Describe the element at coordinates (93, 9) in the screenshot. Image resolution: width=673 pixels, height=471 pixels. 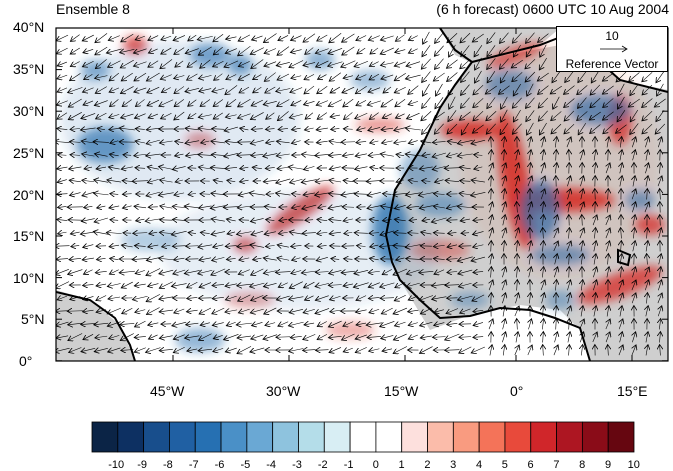
I see `panel-title: Ensemble 8` at that location.